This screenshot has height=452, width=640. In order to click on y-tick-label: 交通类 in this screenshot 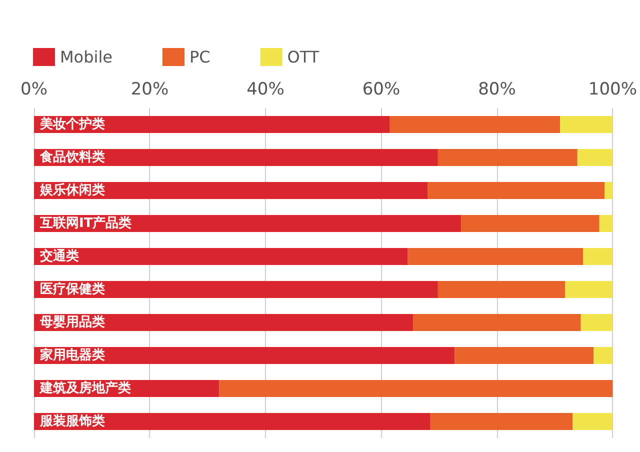, I will do `click(59, 256)`.